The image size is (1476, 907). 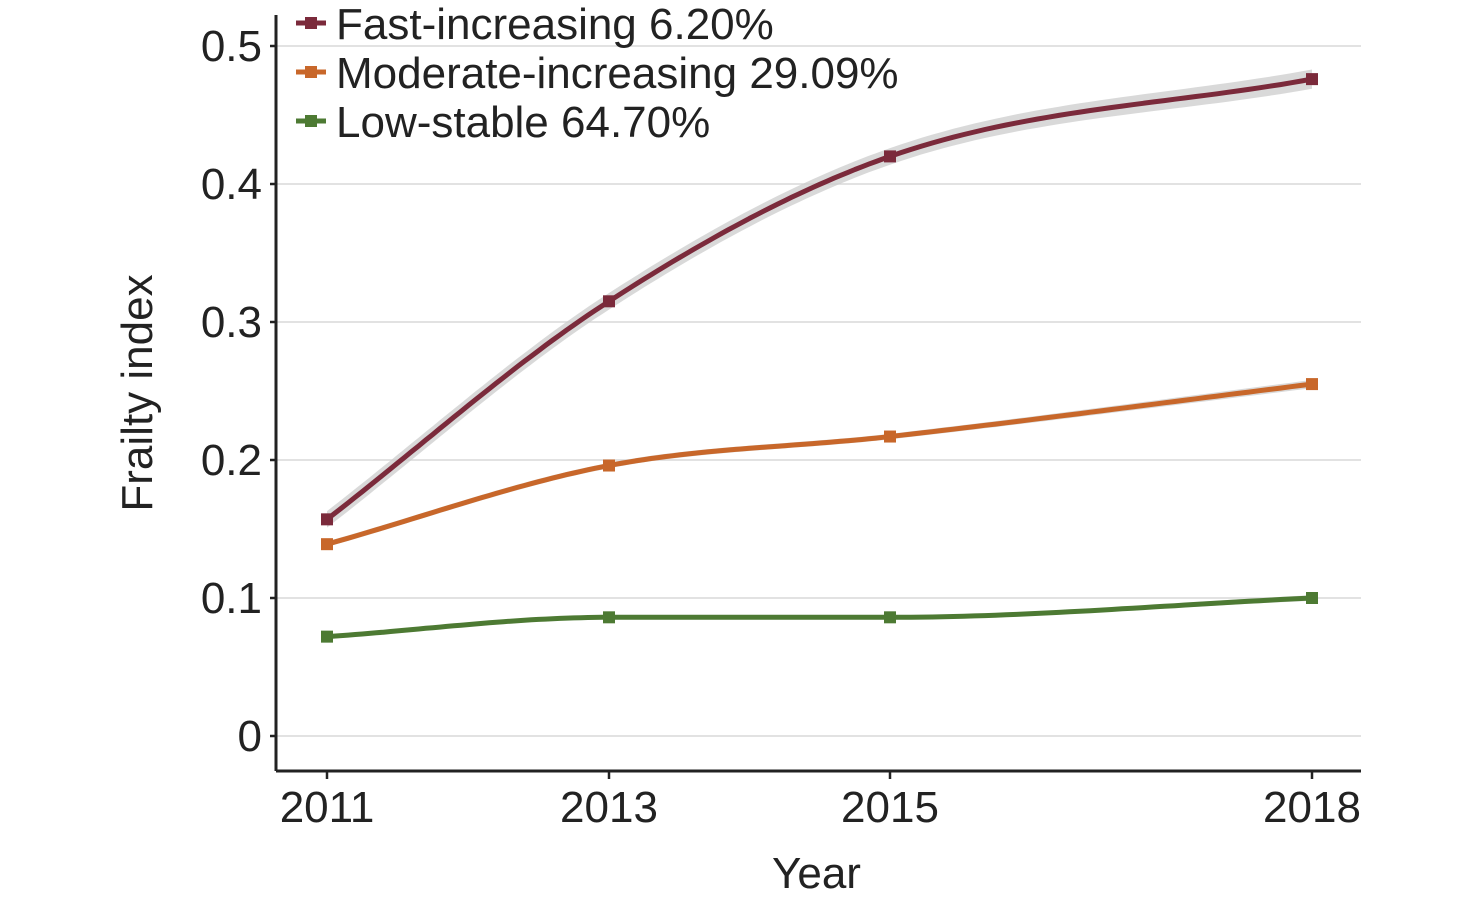 What do you see at coordinates (238, 391) in the screenshot?
I see `y-ticks: 0 0.1 0.2 0.3 0.4 0.5` at bounding box center [238, 391].